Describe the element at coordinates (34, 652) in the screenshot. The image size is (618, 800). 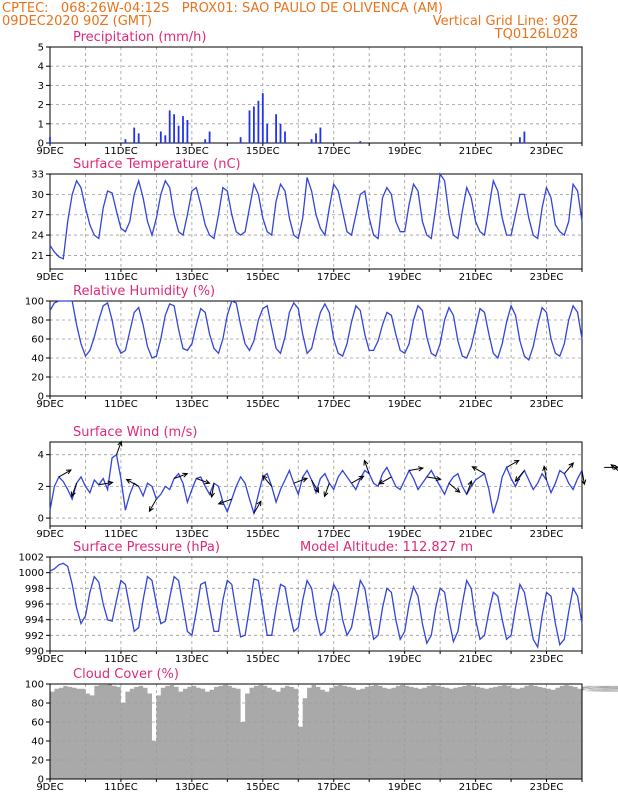
I see `y-tick-label: 990` at that location.